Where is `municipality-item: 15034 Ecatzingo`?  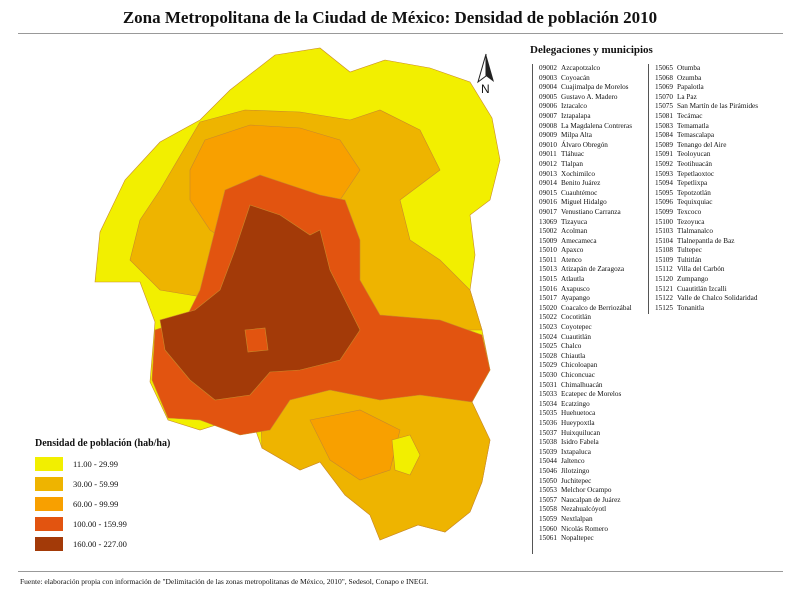
municipality-item: 15034 Ecatzingo is located at coordinates (585, 405).